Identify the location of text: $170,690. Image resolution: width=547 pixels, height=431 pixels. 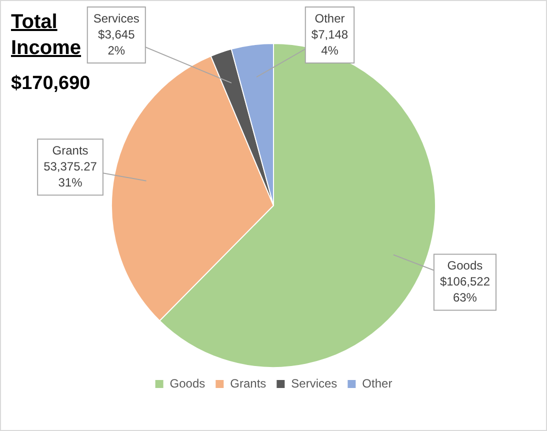
(50, 84).